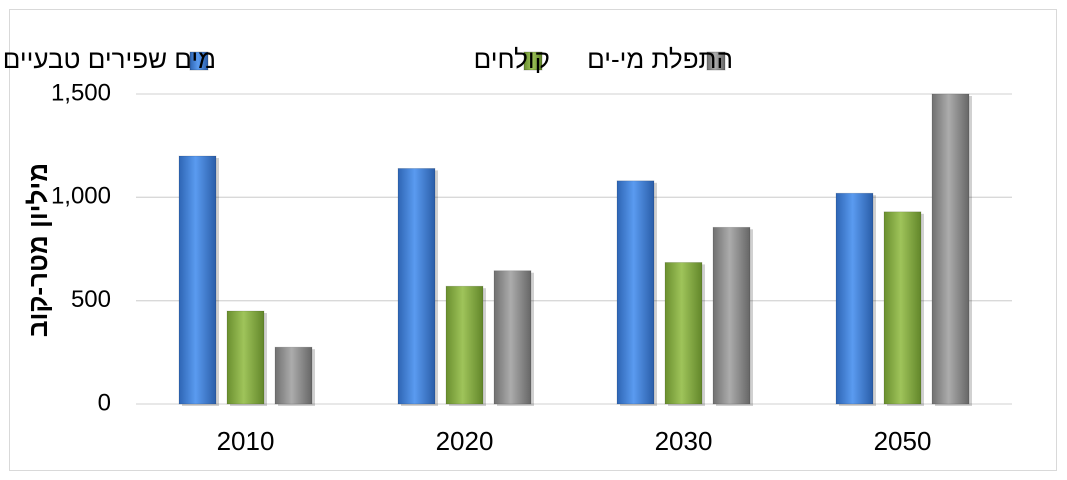 This screenshot has width=1067, height=480. Describe the element at coordinates (81, 196) in the screenshot. I see `y-tick-label: 1,000` at that location.